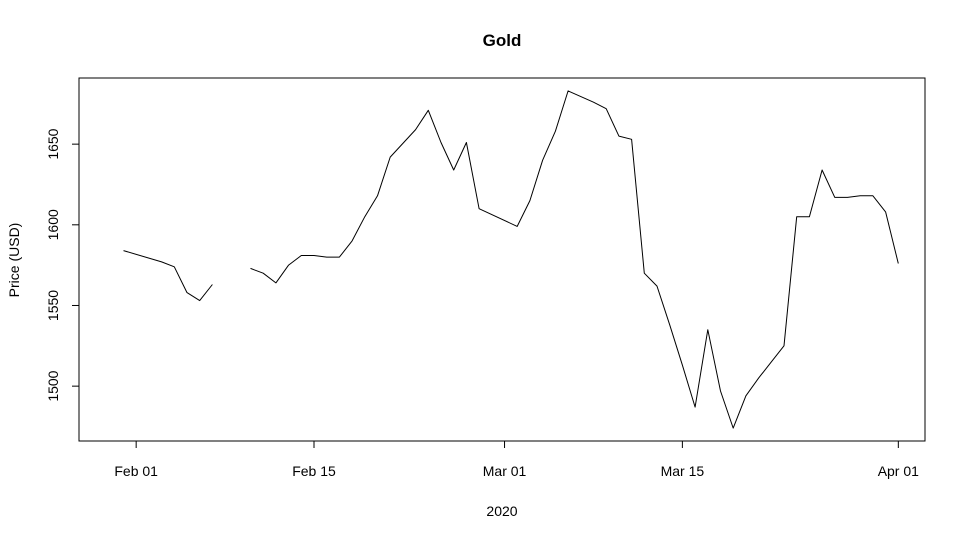 This screenshot has width=966, height=540. I want to click on x-tick-label: Feb 01, so click(136, 471).